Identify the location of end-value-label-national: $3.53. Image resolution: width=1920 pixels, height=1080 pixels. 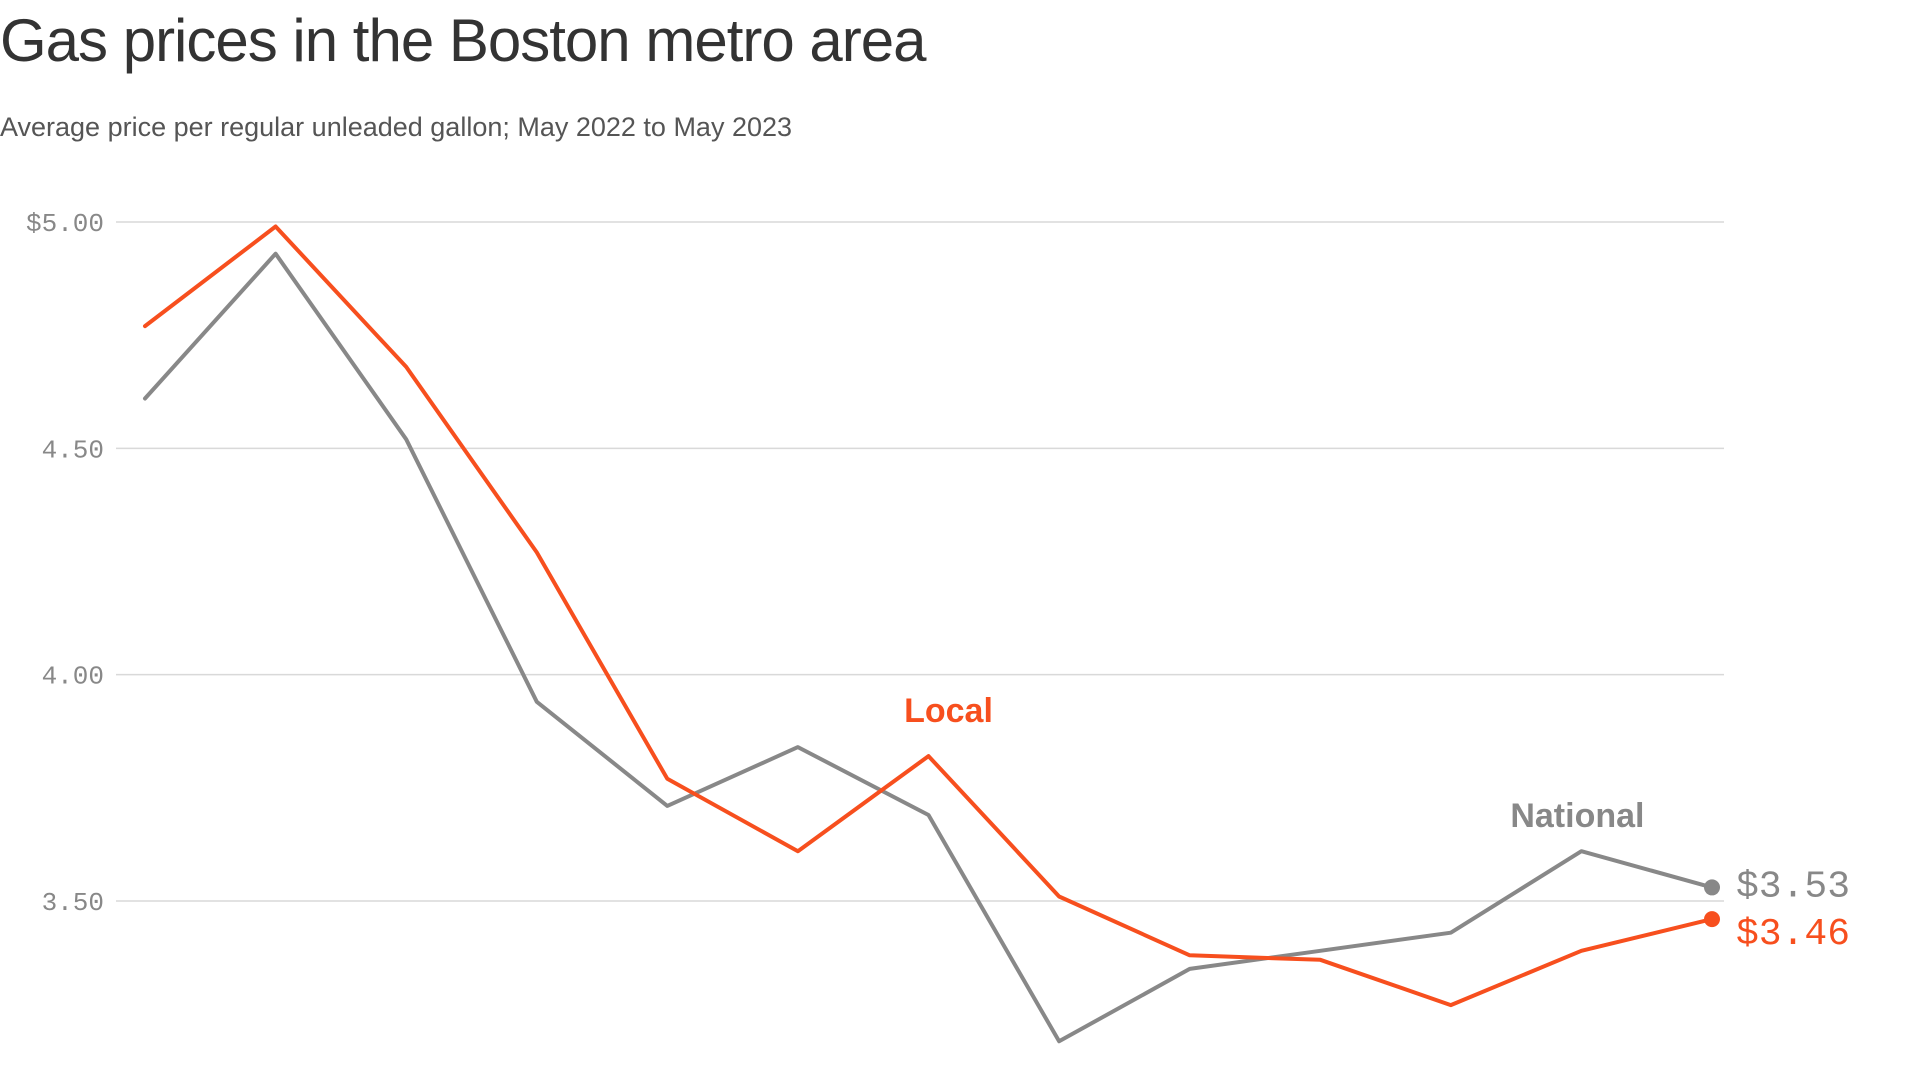
(1793, 886).